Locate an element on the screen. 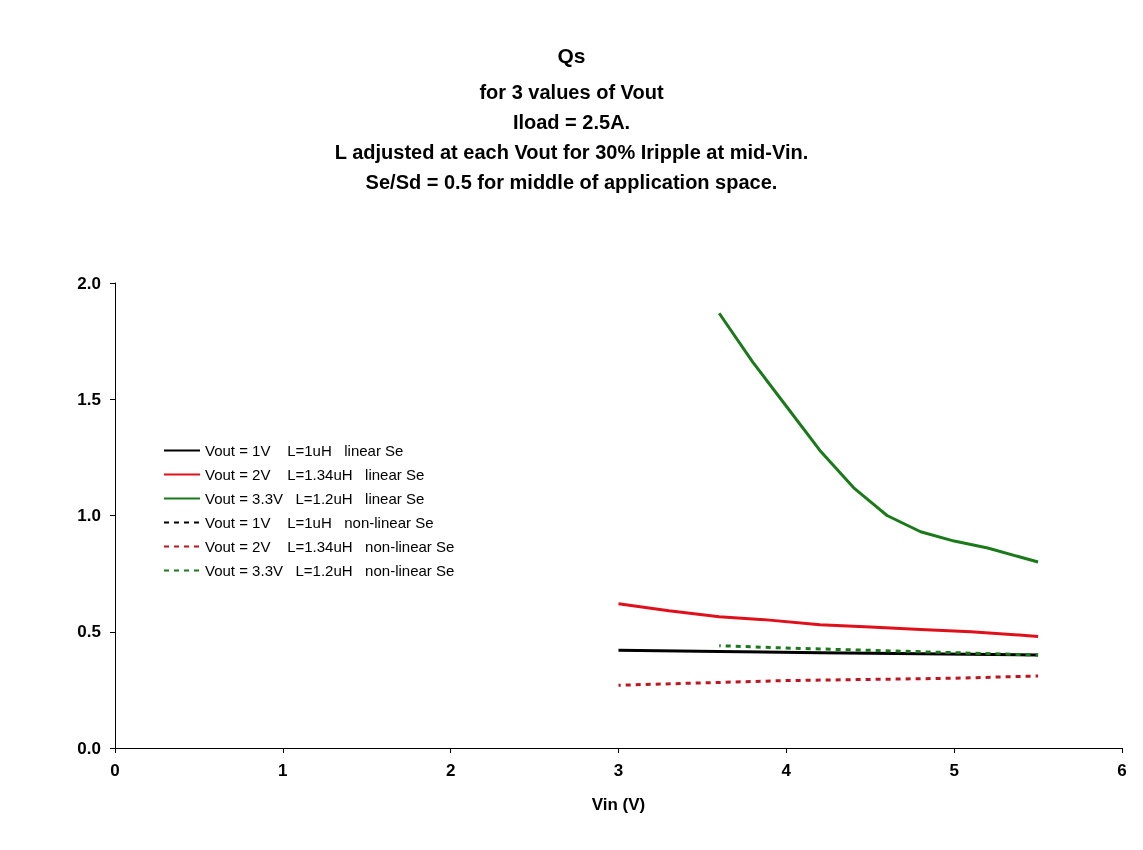 The width and height of the screenshot is (1143, 850). y-tick-label: 2.0 is located at coordinates (89, 283).